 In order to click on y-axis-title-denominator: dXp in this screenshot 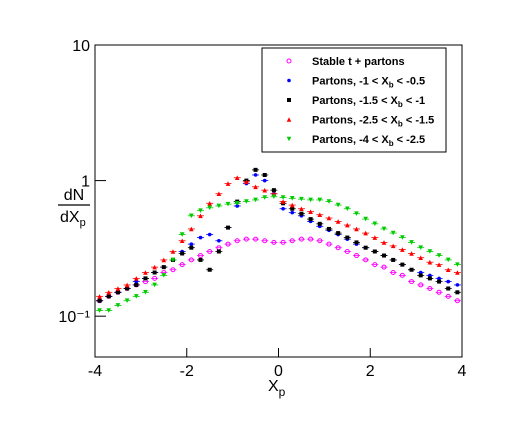, I will do `click(73, 219)`.